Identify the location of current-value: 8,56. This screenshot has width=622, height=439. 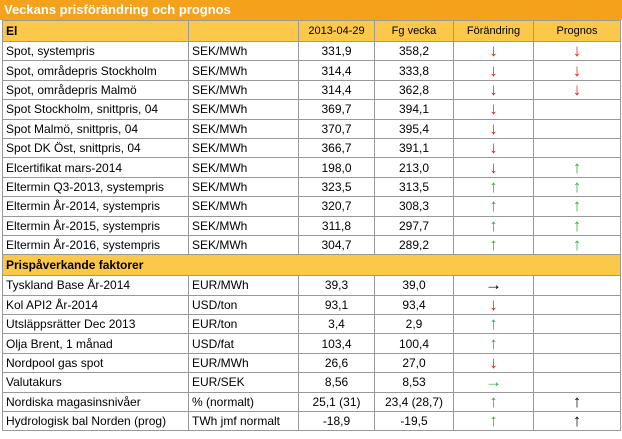
(336, 382).